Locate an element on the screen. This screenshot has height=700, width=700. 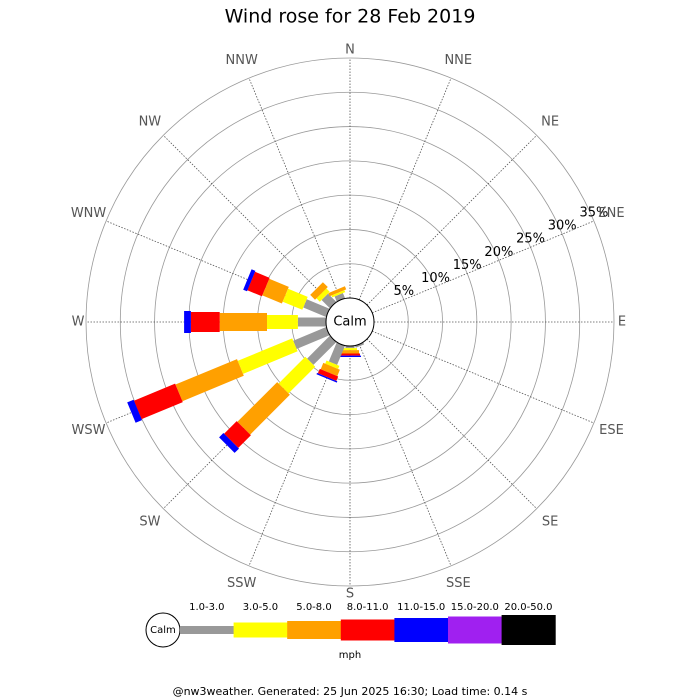
direction-label: N is located at coordinates (350, 50).